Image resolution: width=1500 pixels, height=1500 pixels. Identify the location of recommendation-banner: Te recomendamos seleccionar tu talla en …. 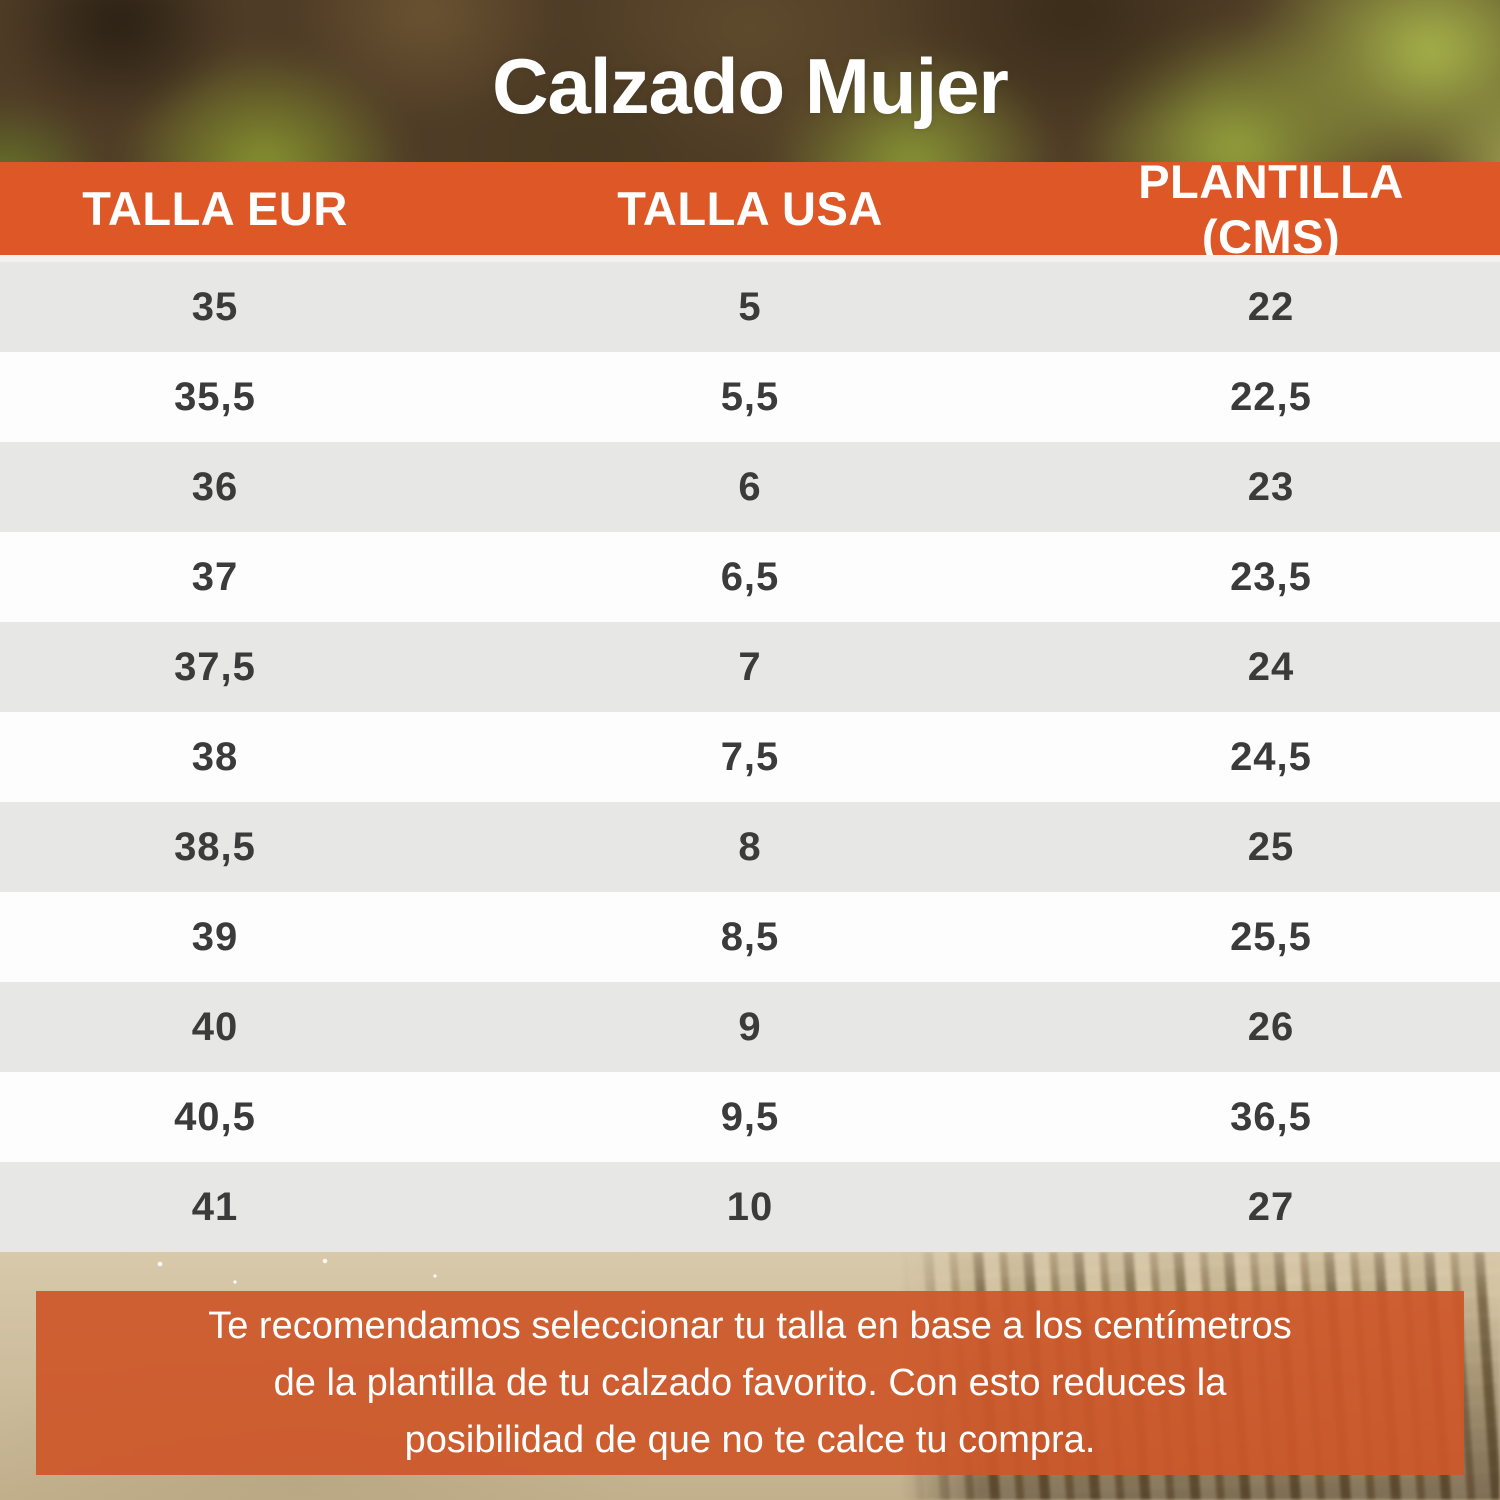
(750, 1383).